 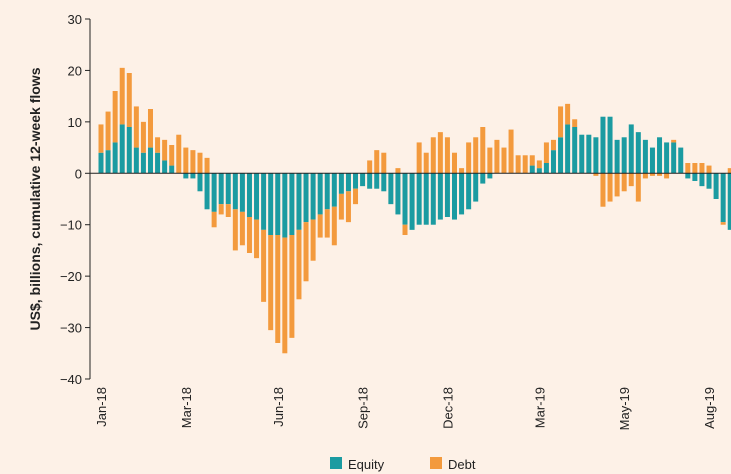 I want to click on x-tick-label: Dec-18, so click(x=447, y=408).